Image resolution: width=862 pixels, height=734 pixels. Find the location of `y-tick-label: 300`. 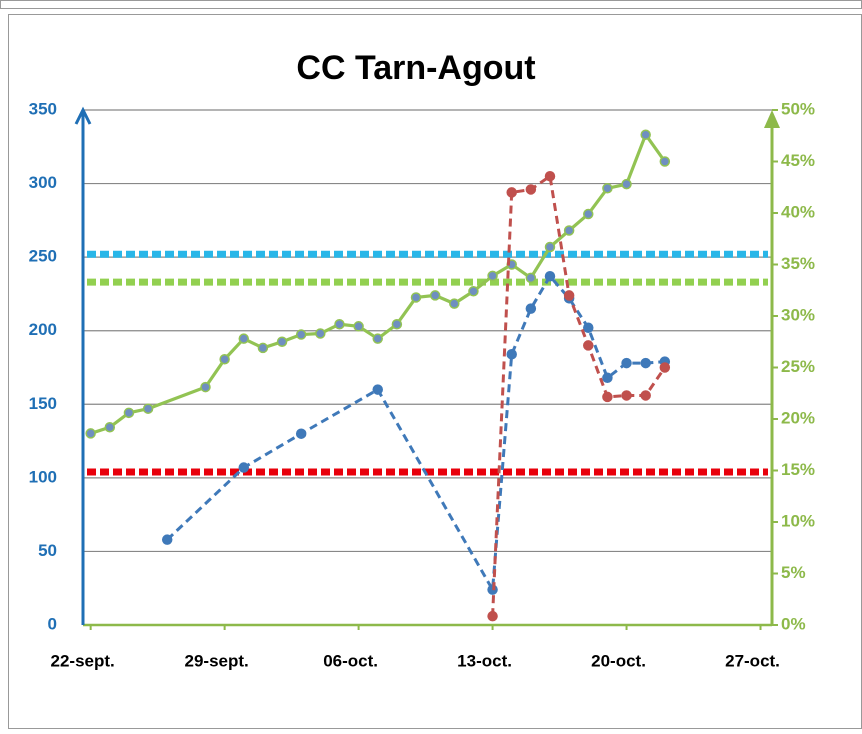

y-tick-label: 300 is located at coordinates (43, 182).